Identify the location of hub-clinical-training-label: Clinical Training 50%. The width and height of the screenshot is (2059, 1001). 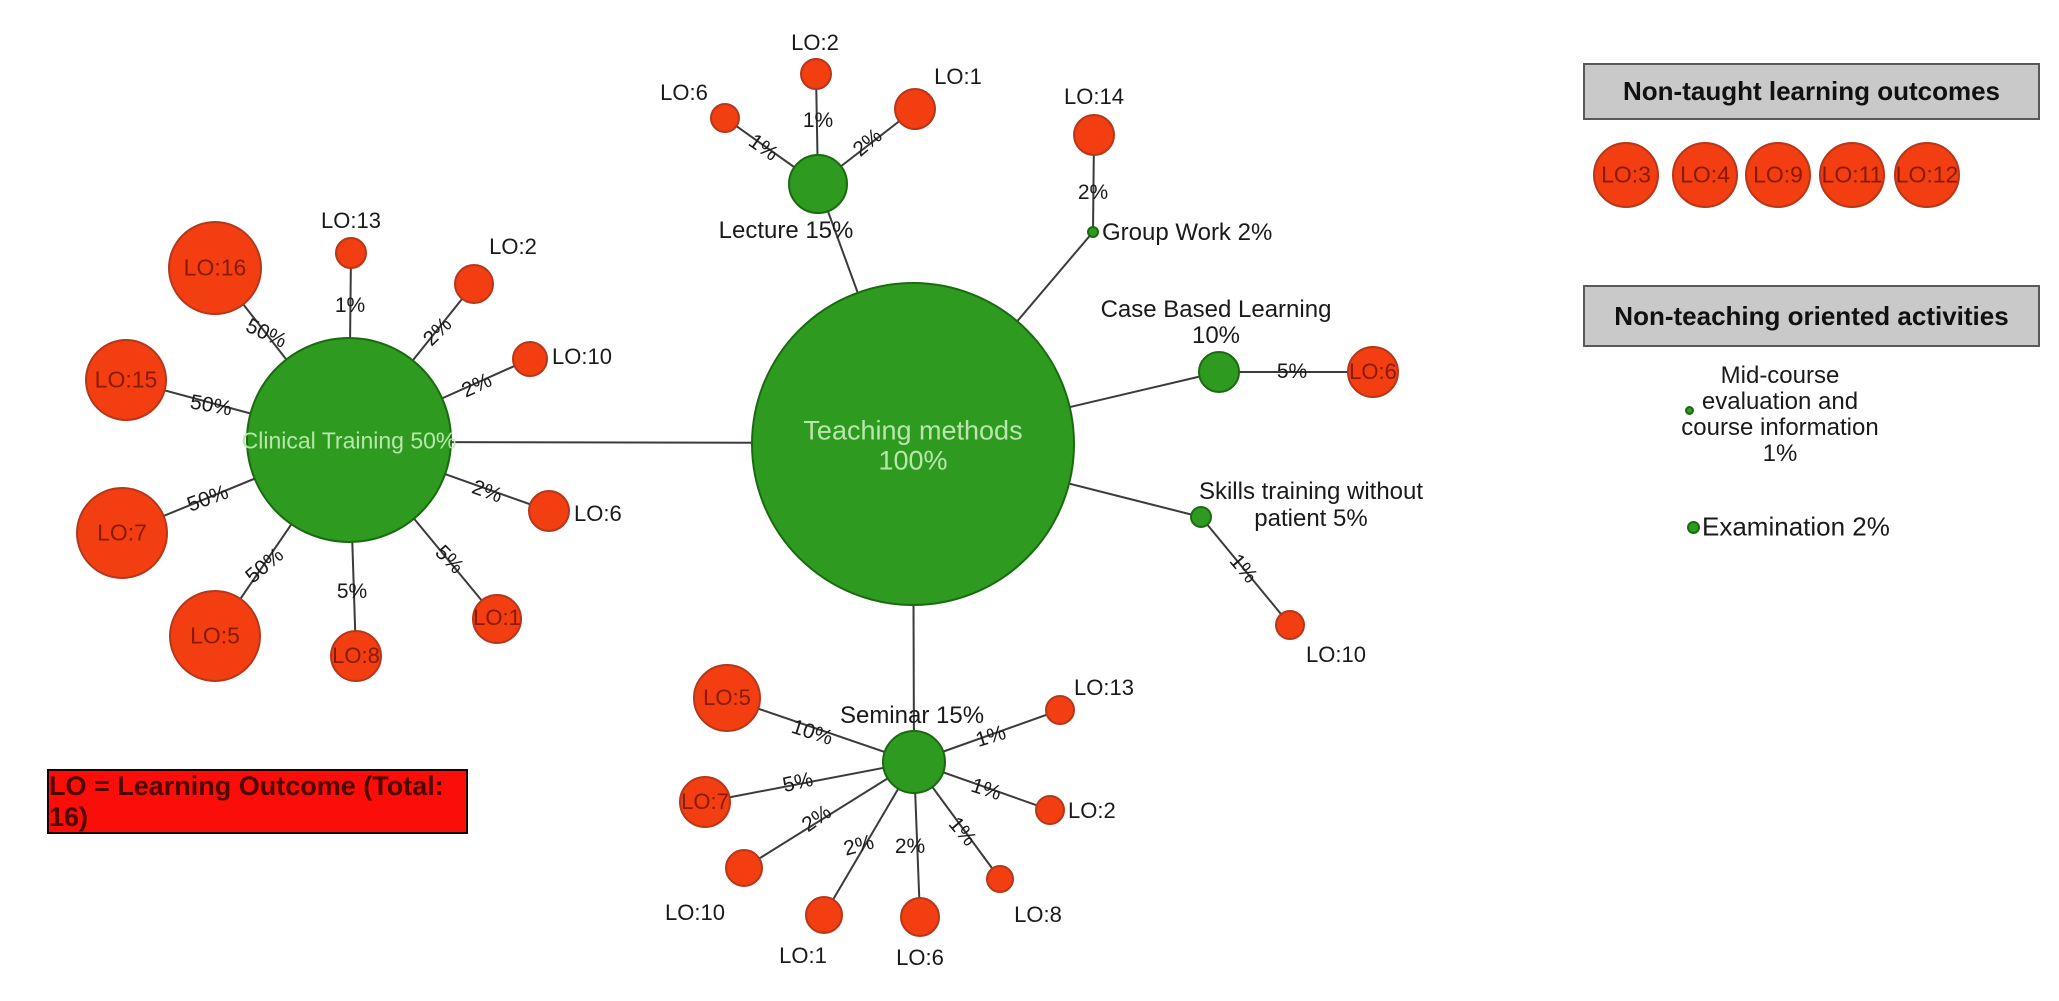
(349, 440).